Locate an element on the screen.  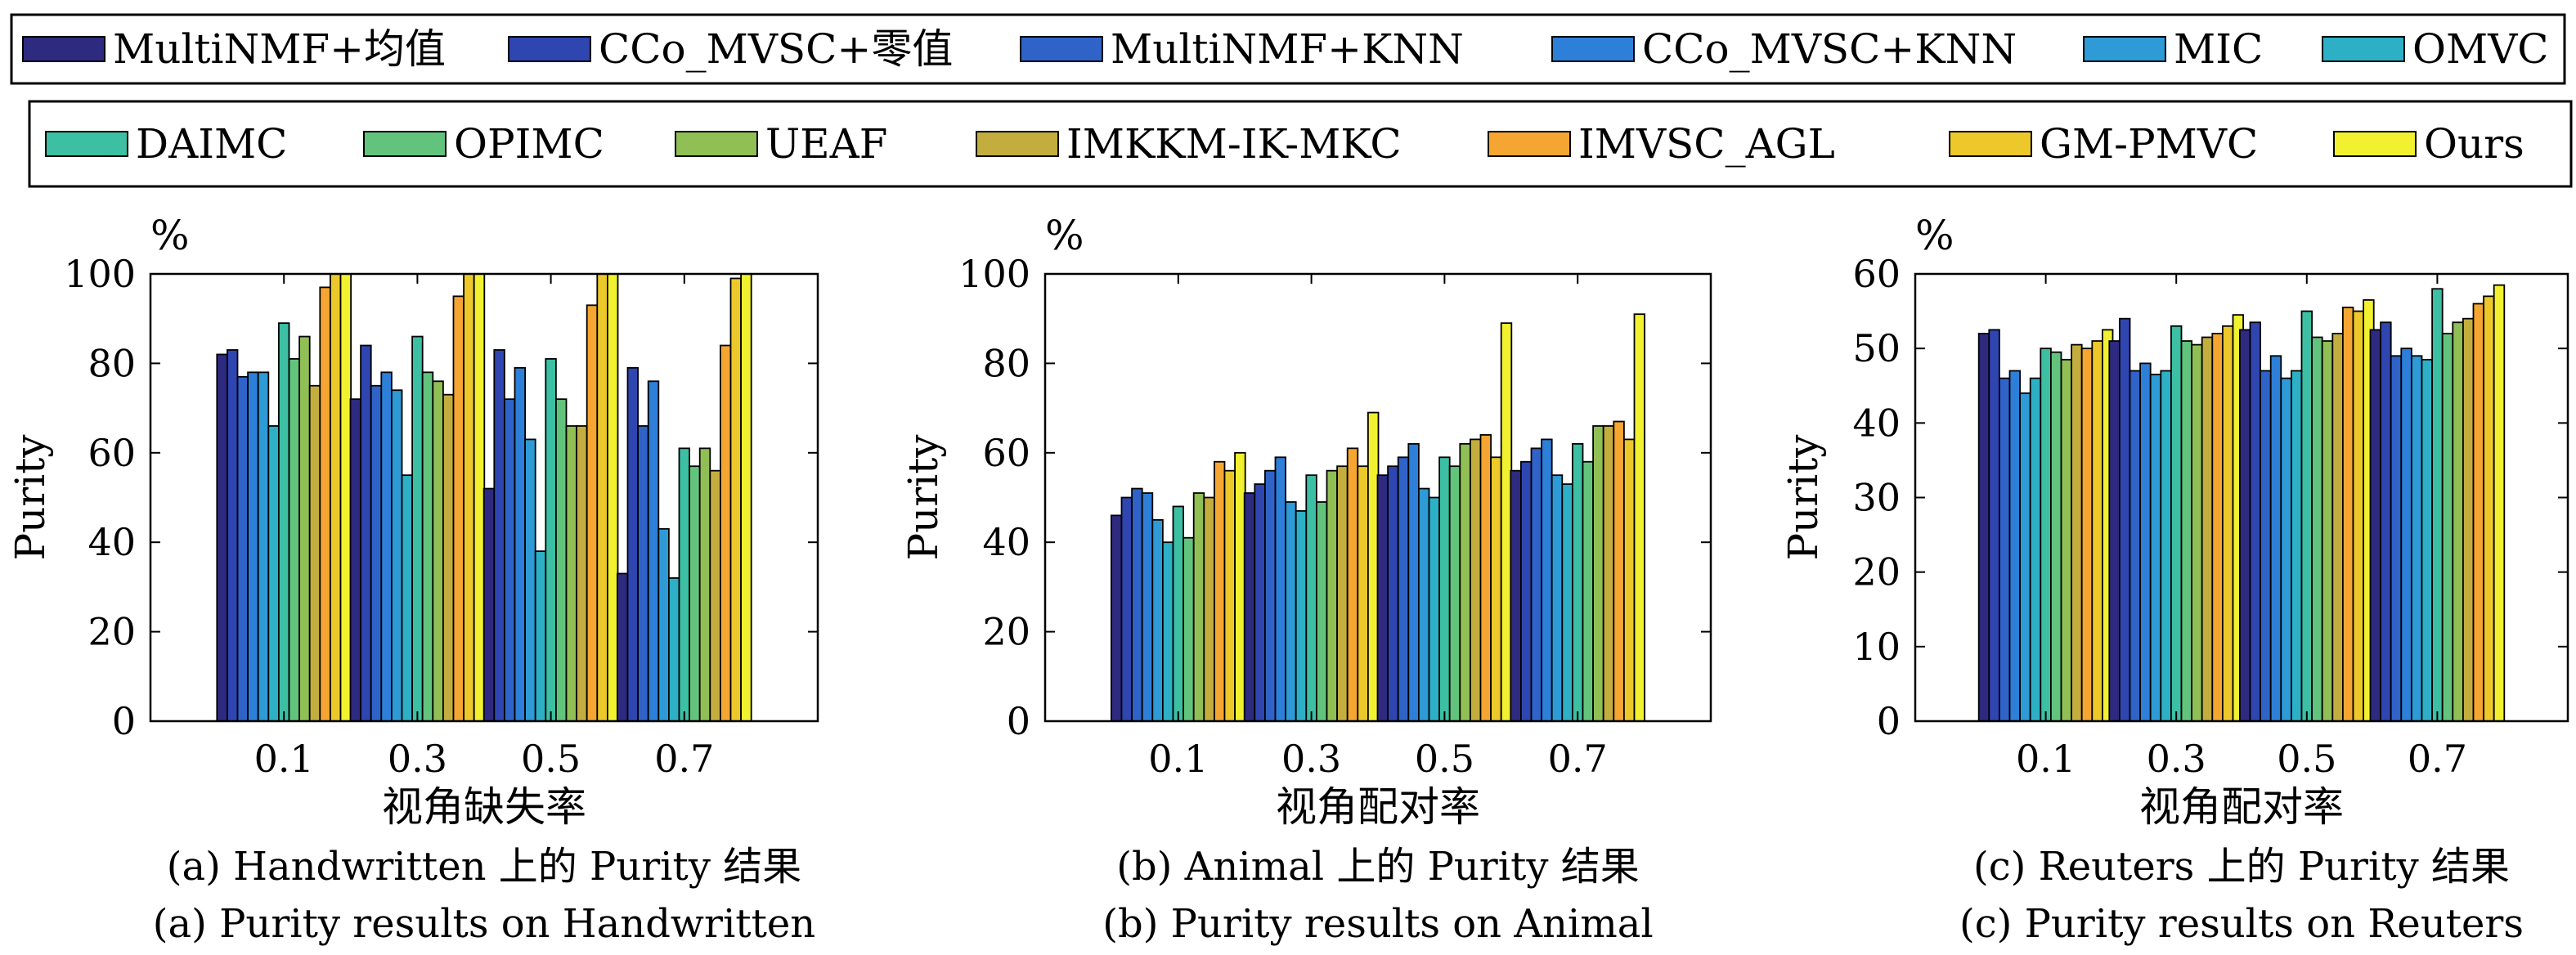
legend-label: DAIMC is located at coordinates (212, 144).